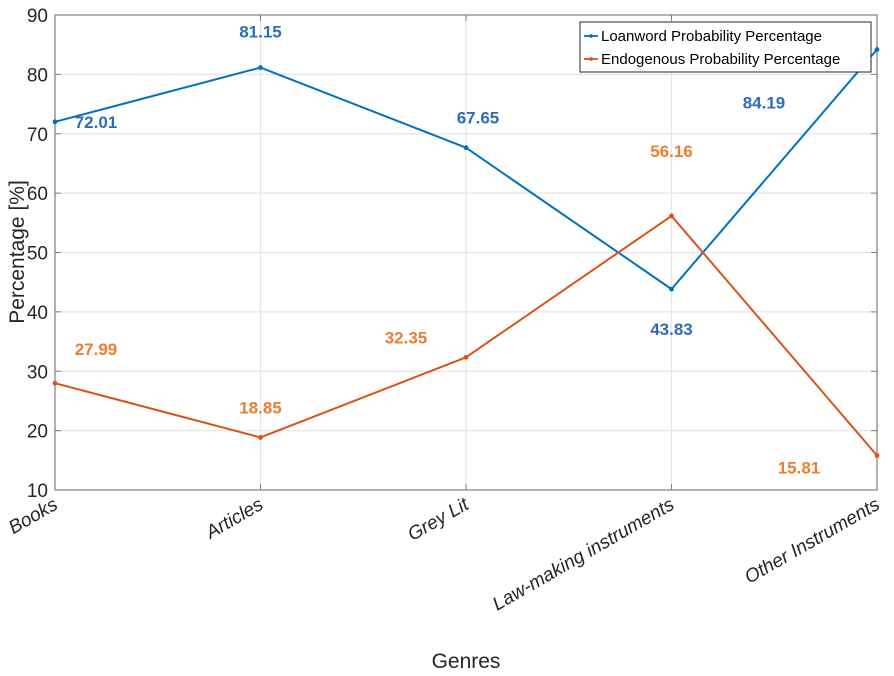  Describe the element at coordinates (37, 491) in the screenshot. I see `y-tick-label: 10` at that location.